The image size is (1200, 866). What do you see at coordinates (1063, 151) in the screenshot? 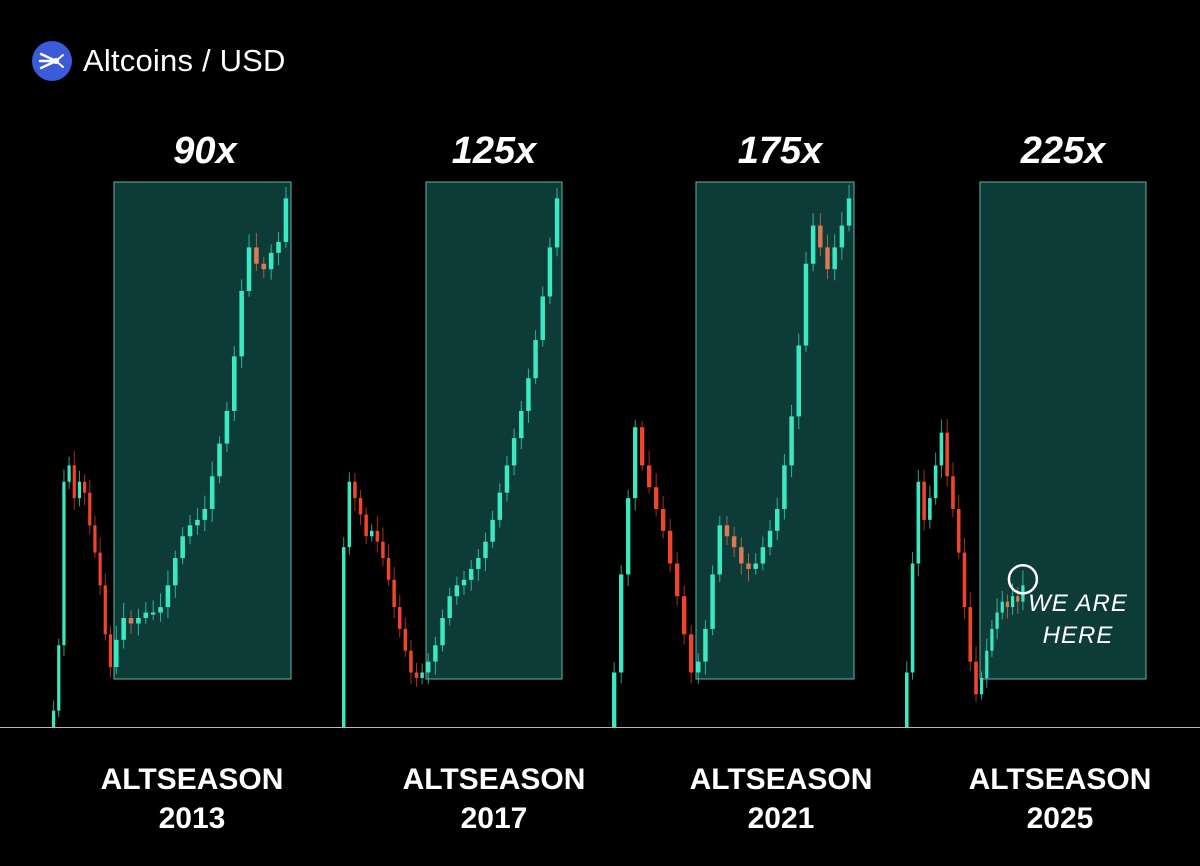
I see `multiplier-label: 225x` at bounding box center [1063, 151].